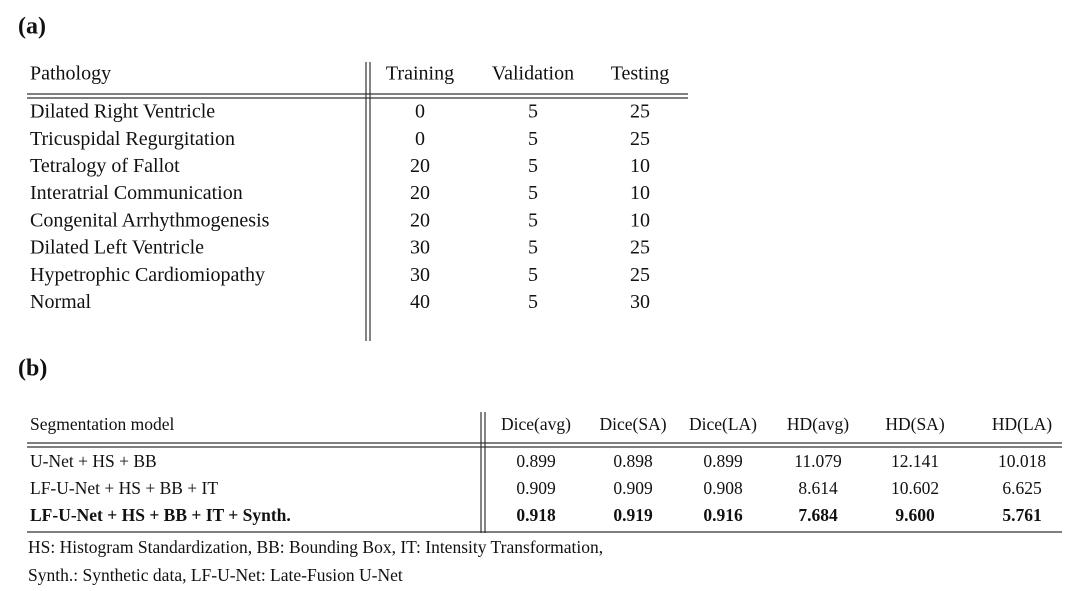  I want to click on panel-label: (a), so click(32, 27).